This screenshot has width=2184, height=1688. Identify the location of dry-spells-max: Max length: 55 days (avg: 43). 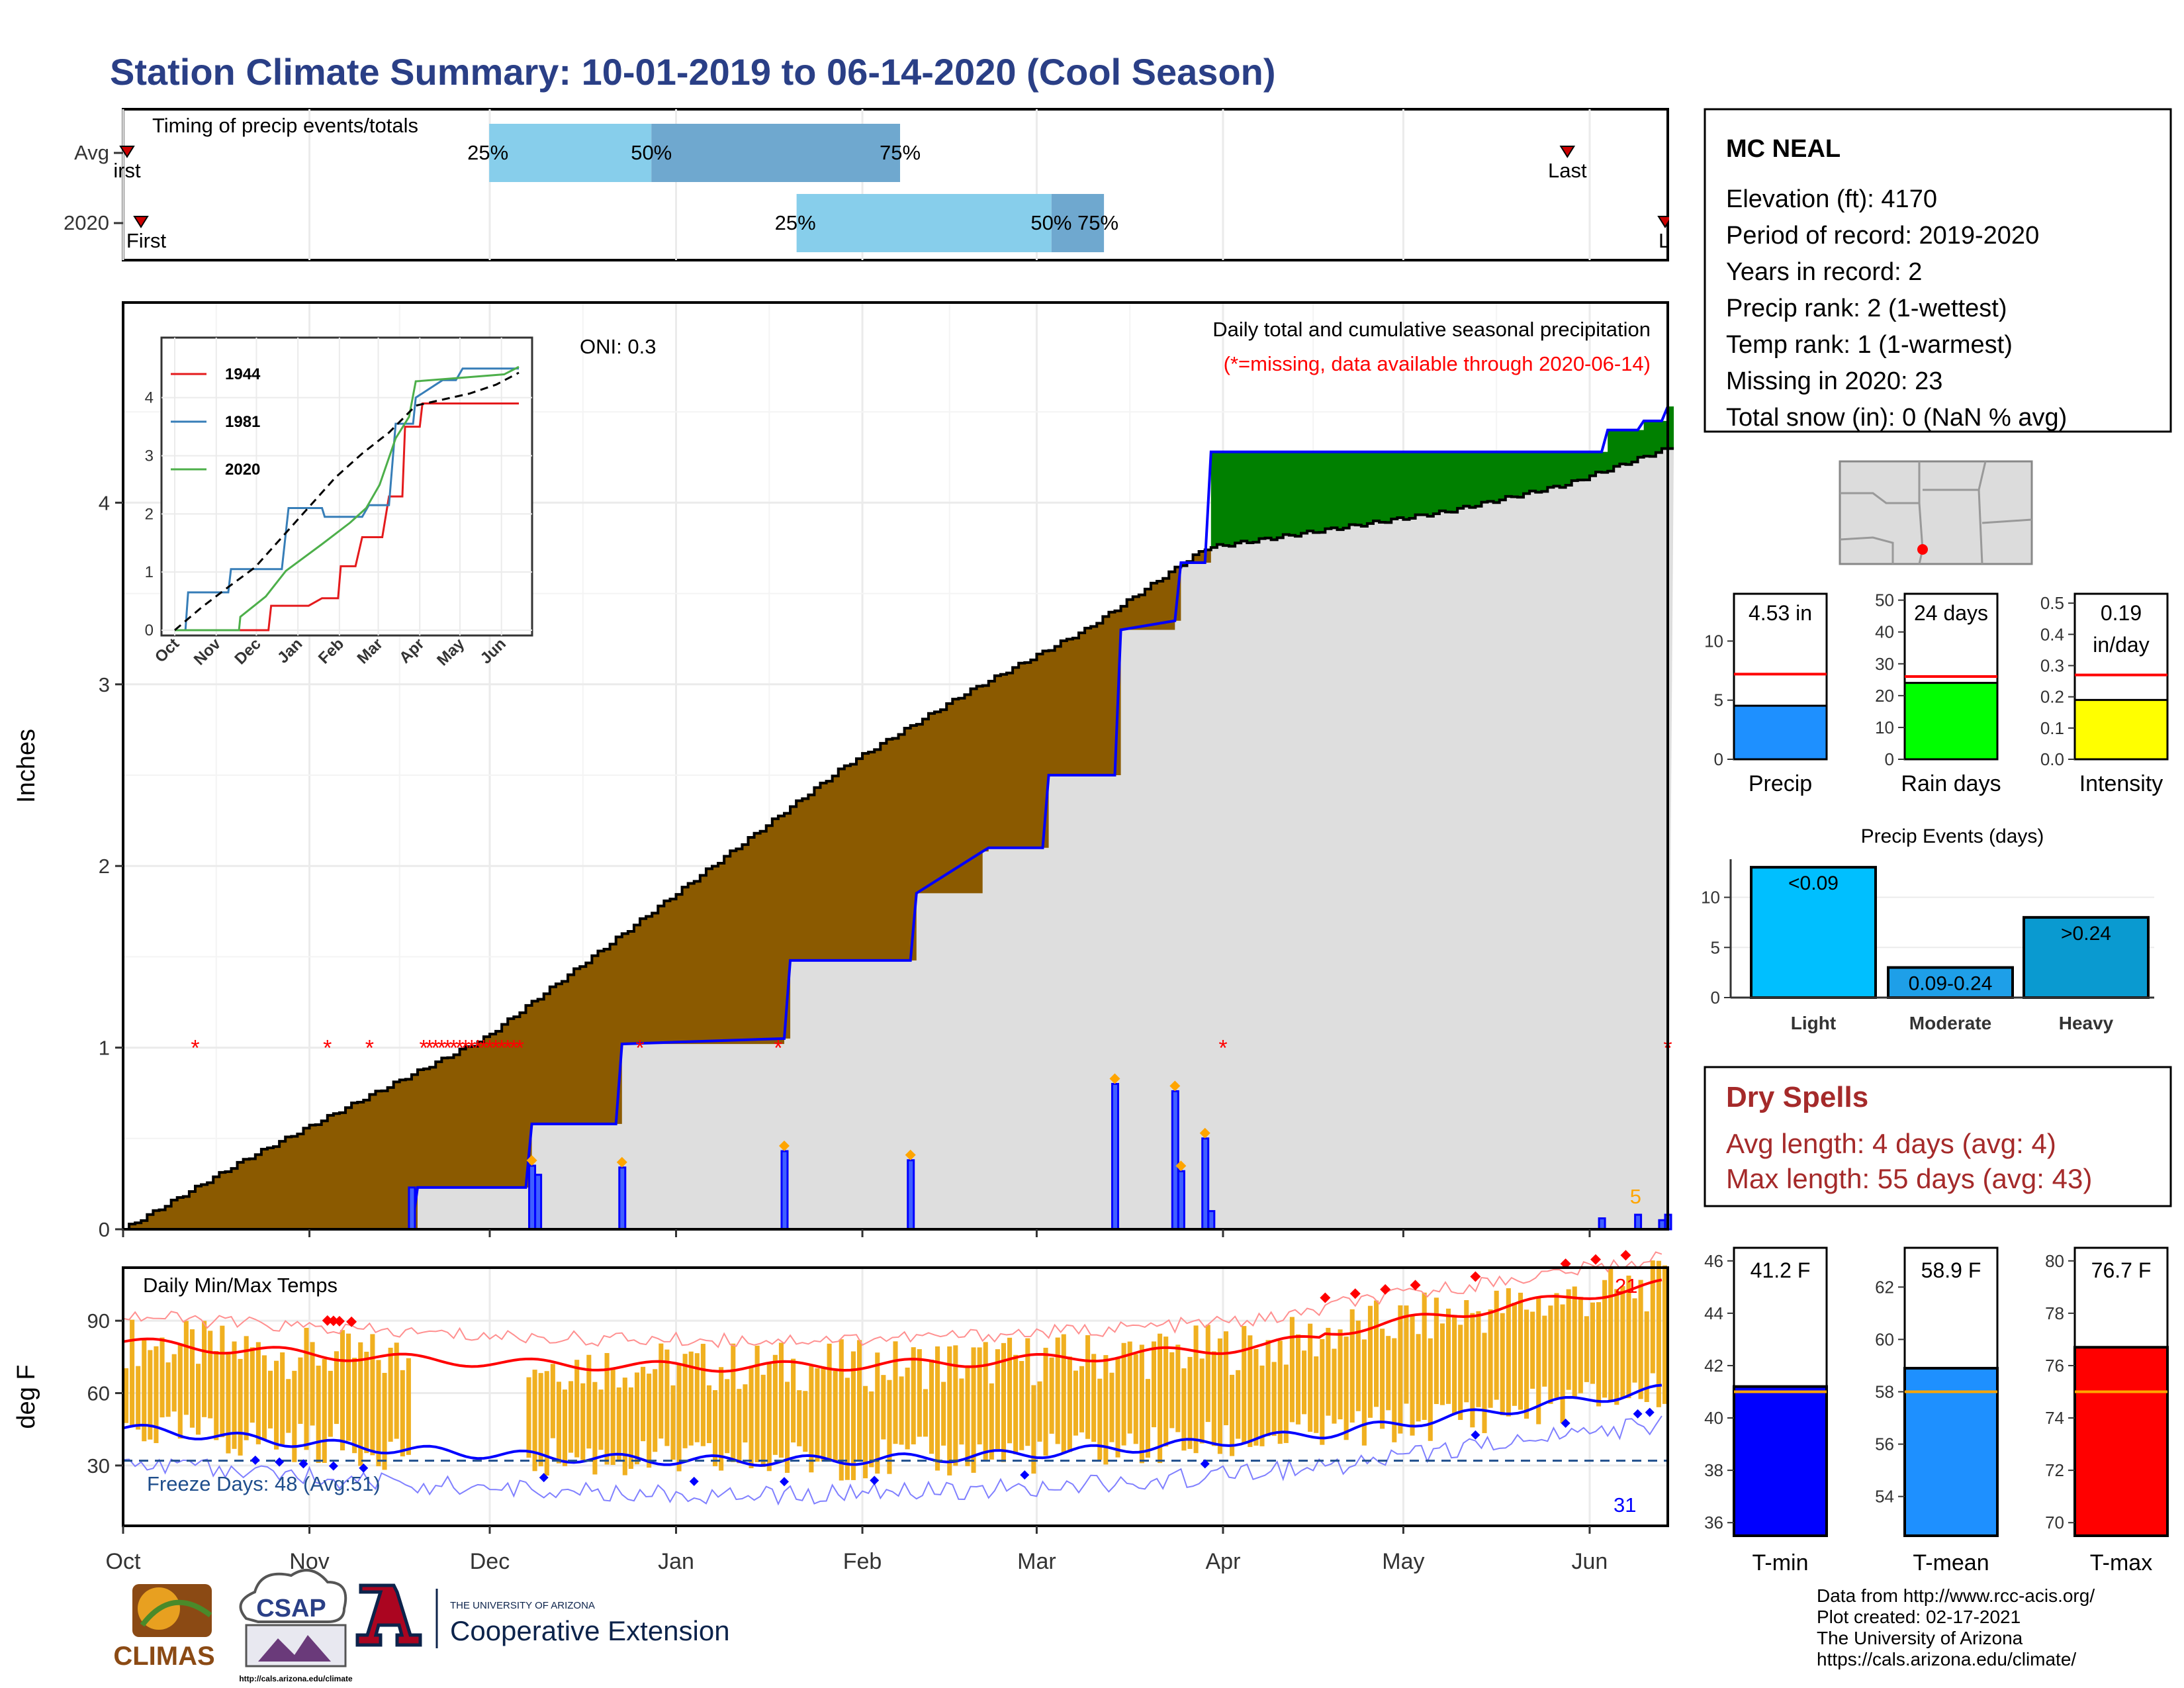
(1909, 1178).